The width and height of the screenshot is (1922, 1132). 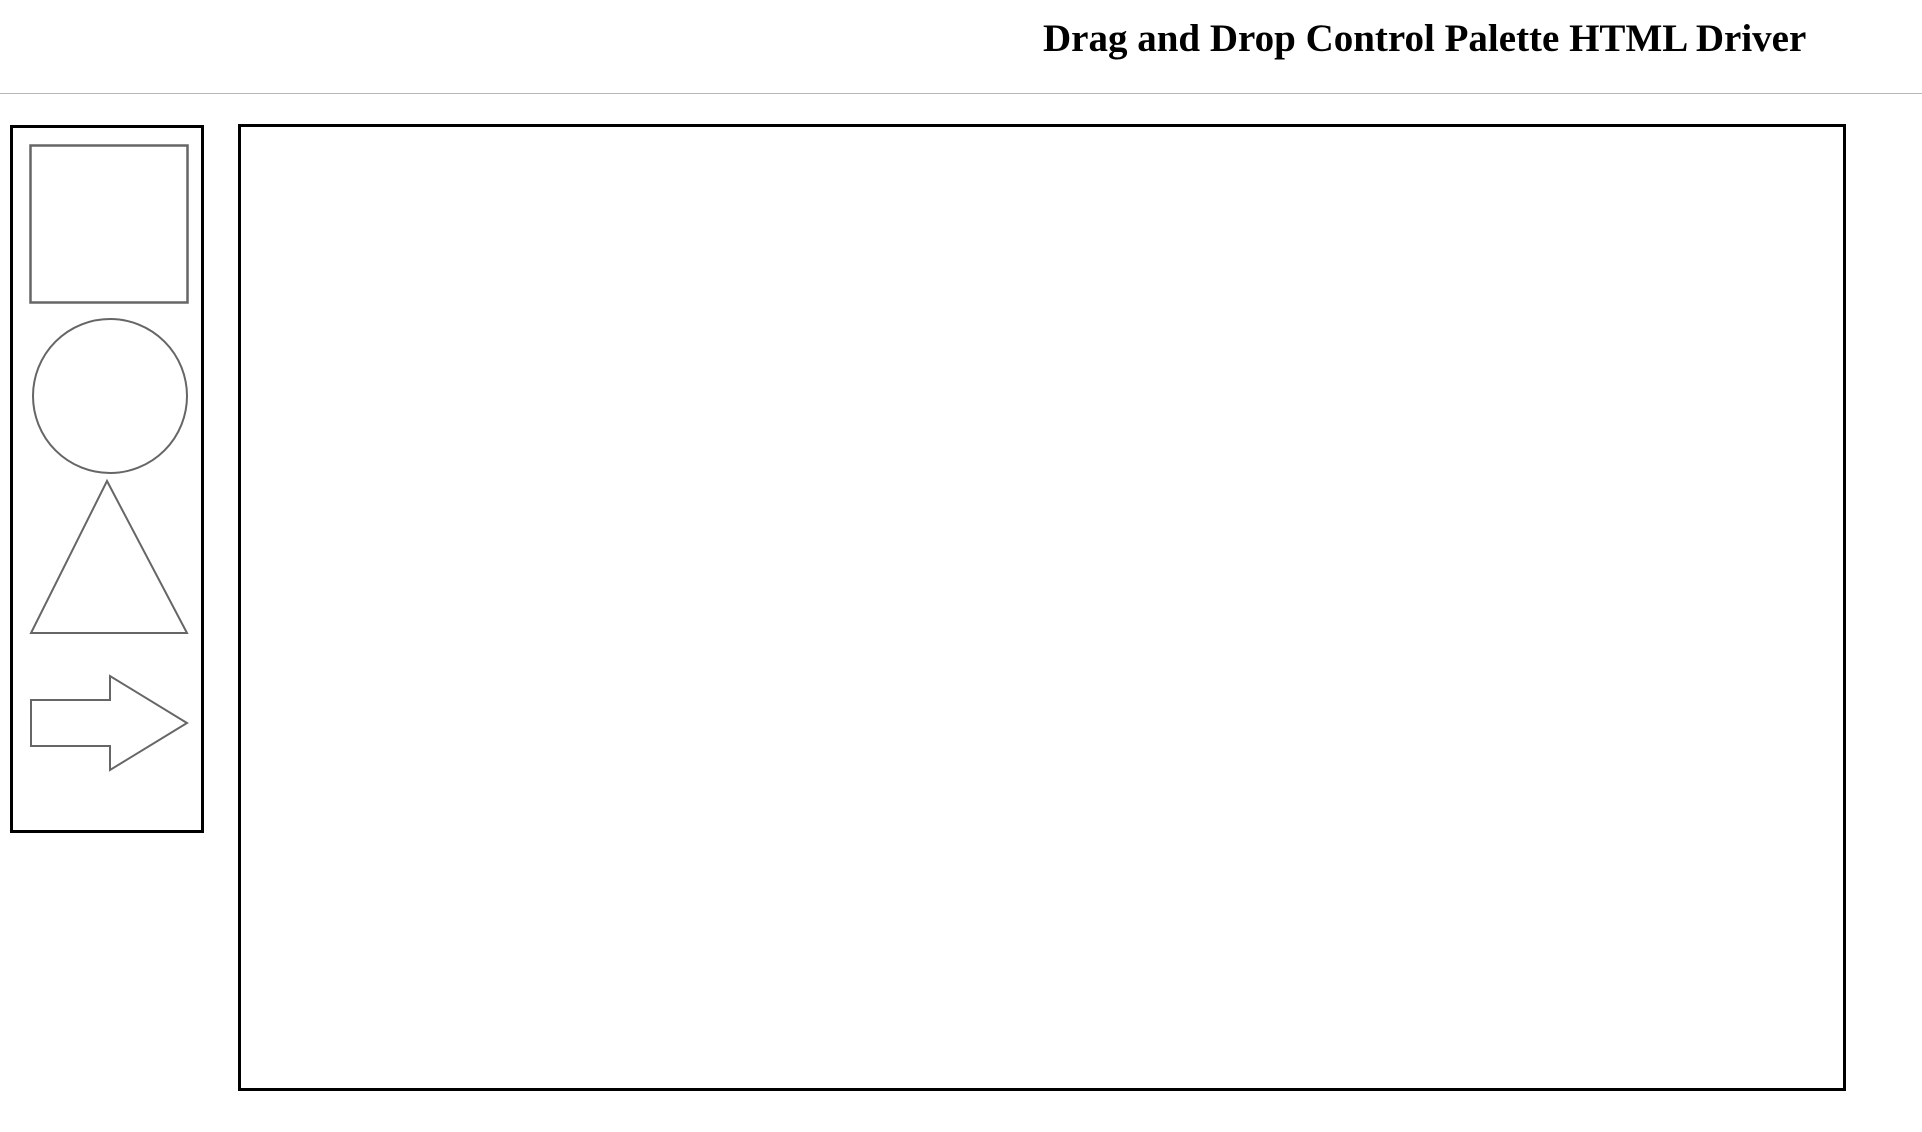 I want to click on control-palette, so click(x=107, y=479).